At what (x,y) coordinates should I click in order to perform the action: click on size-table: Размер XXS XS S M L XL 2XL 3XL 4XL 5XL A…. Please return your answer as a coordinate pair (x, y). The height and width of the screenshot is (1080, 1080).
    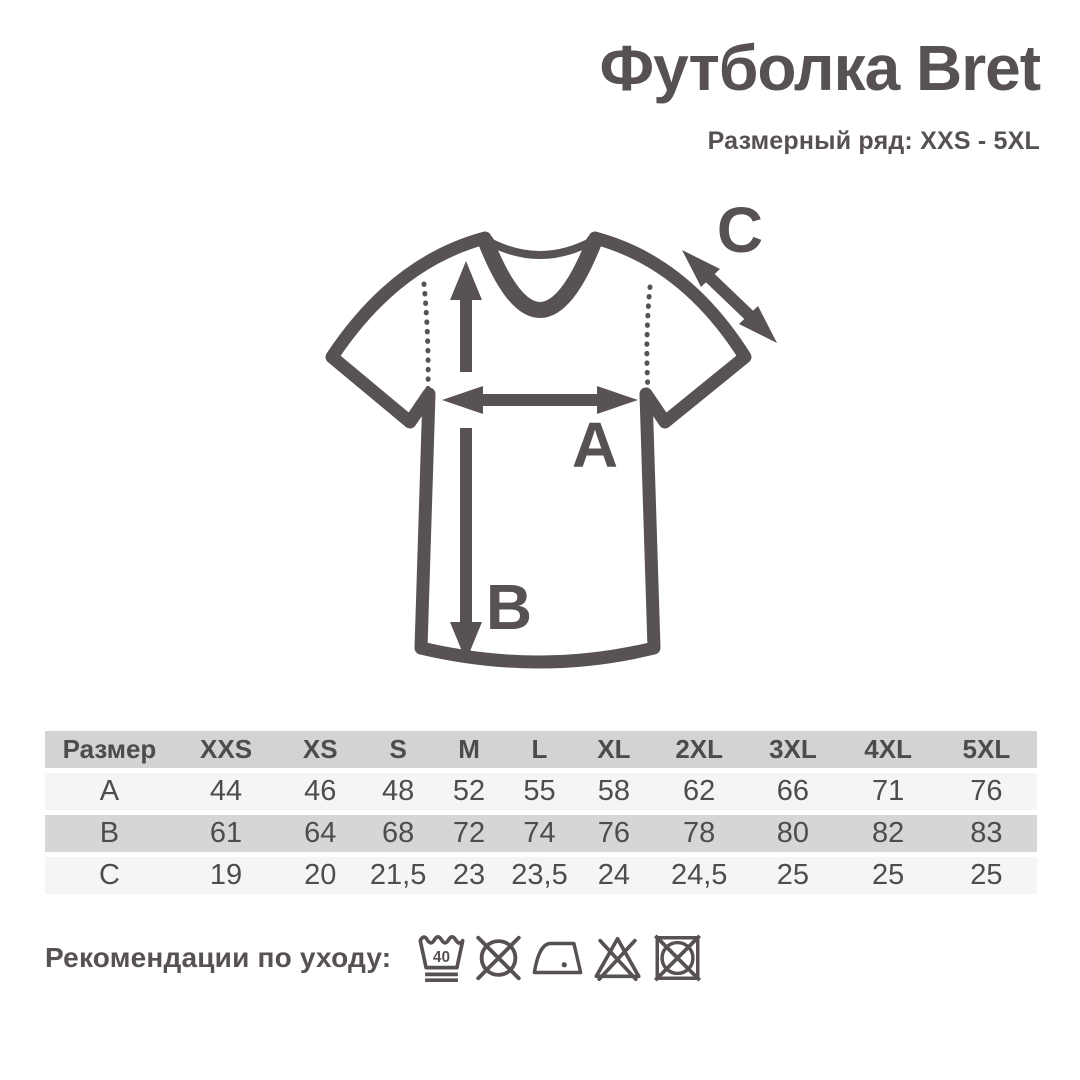
    Looking at the image, I should click on (541, 812).